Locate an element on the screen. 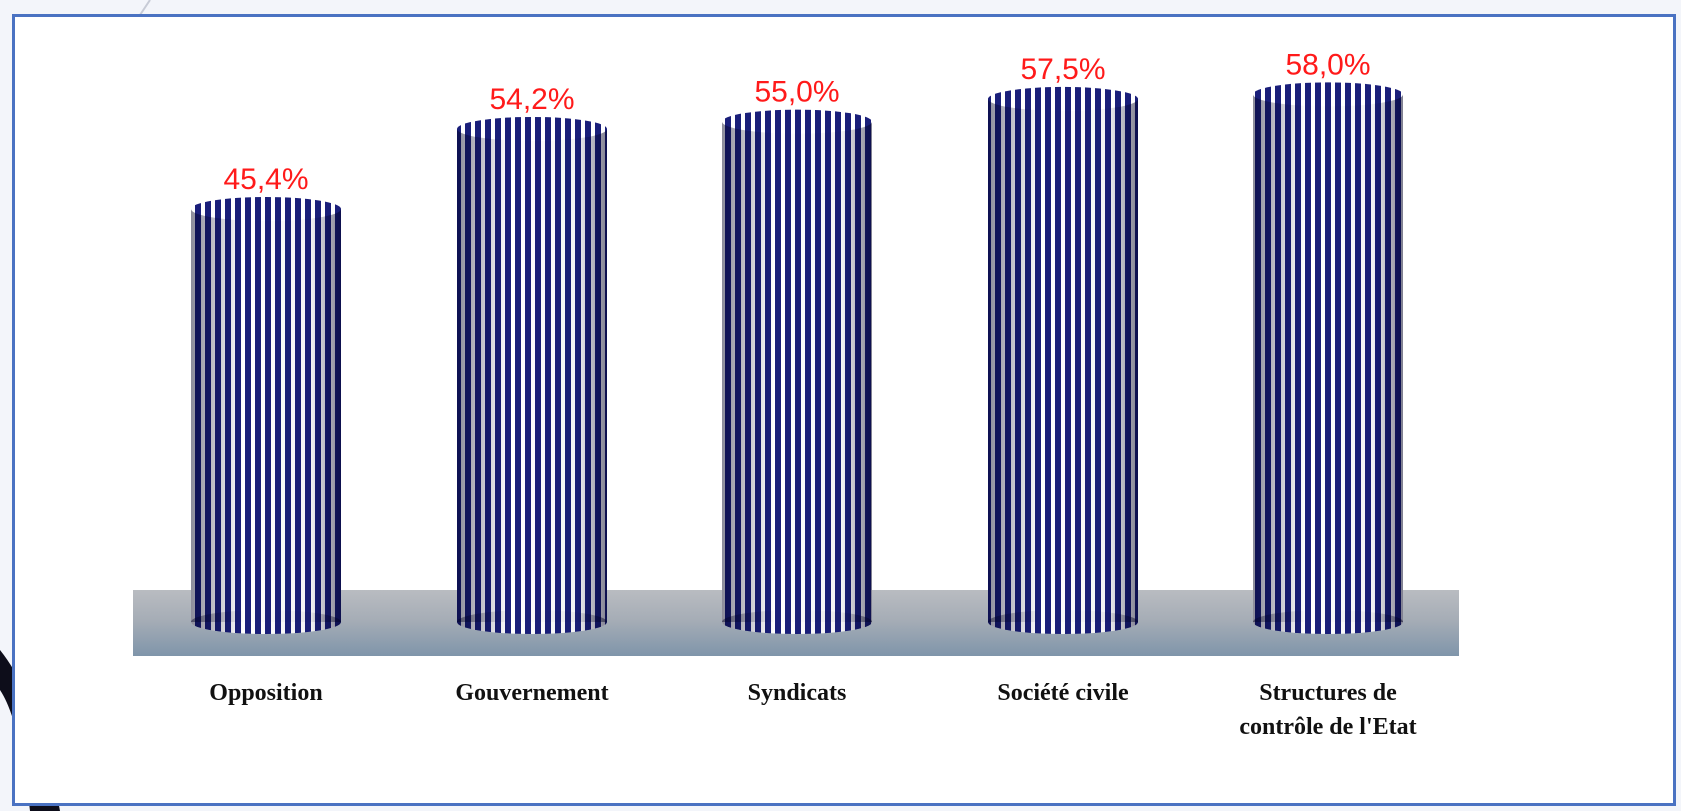 Image resolution: width=1681 pixels, height=811 pixels. category-label: Syndicats is located at coordinates (797, 693).